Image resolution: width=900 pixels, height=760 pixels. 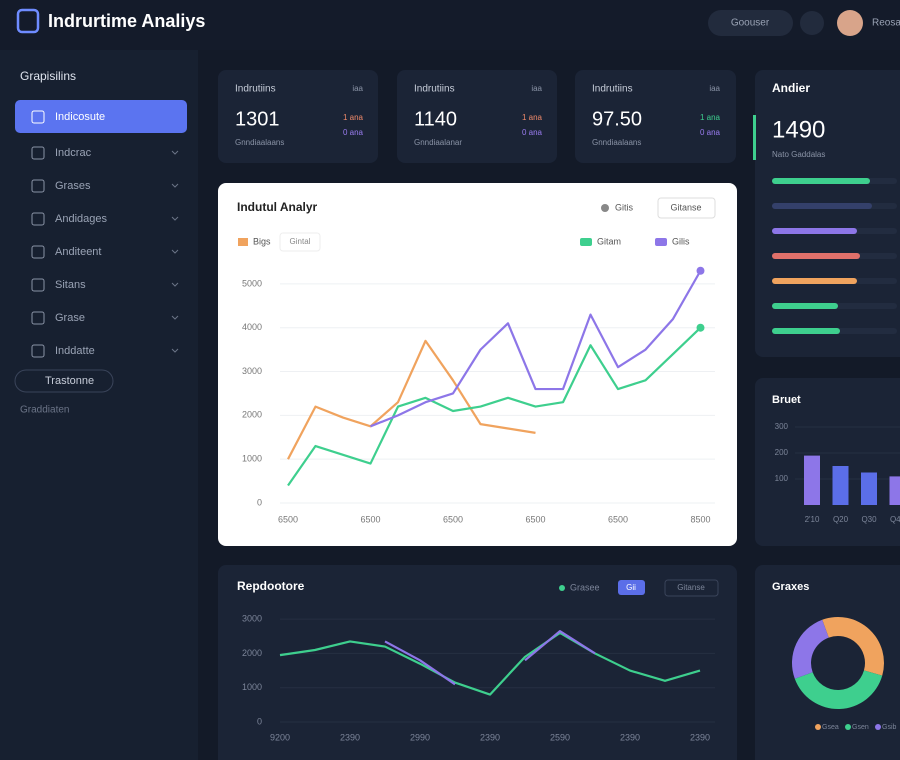 I want to click on y-tick-label: 4000, so click(x=252, y=327).